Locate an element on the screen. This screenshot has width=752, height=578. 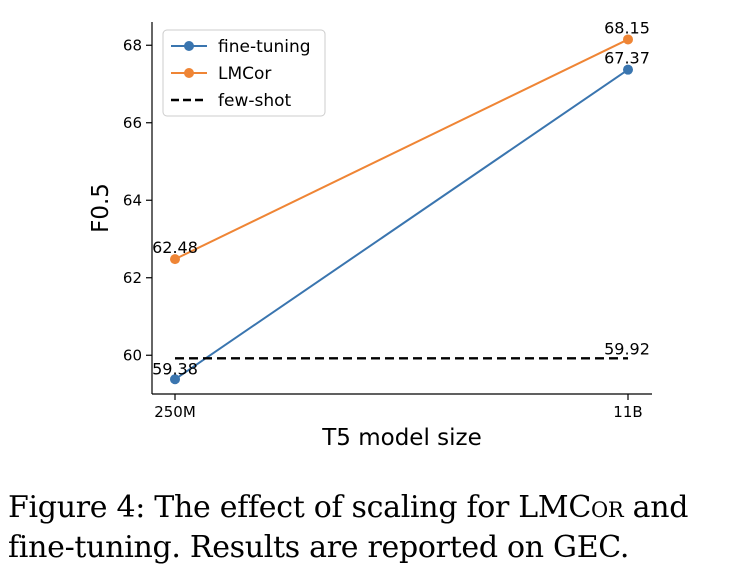
data-label: 68.15 is located at coordinates (627, 27).